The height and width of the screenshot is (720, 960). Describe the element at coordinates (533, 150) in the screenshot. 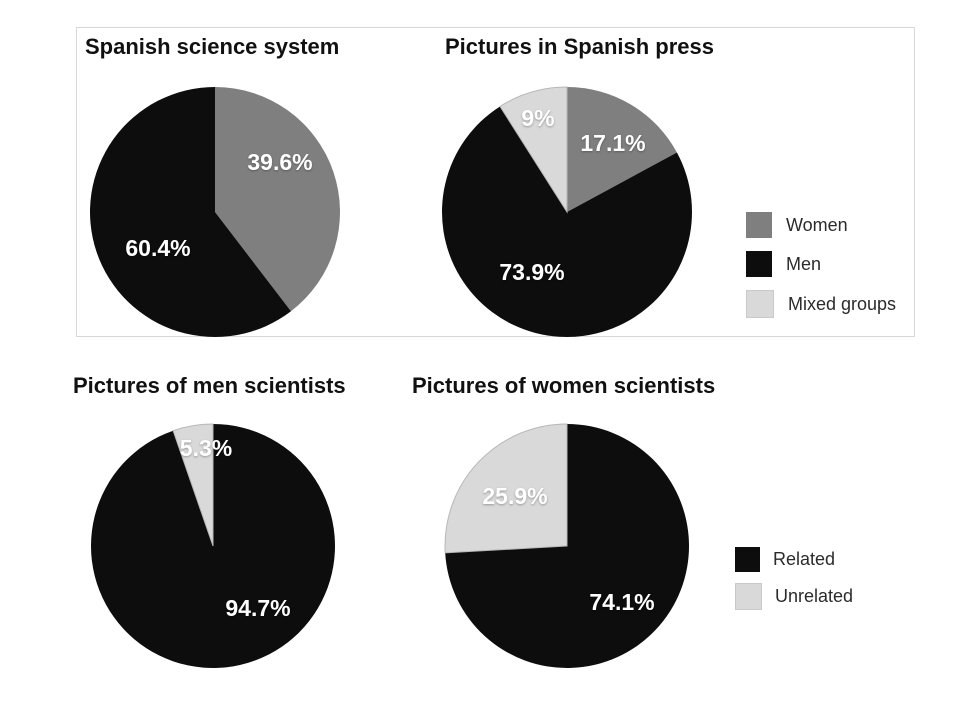

I see `pie-slice-mixed-groups` at that location.